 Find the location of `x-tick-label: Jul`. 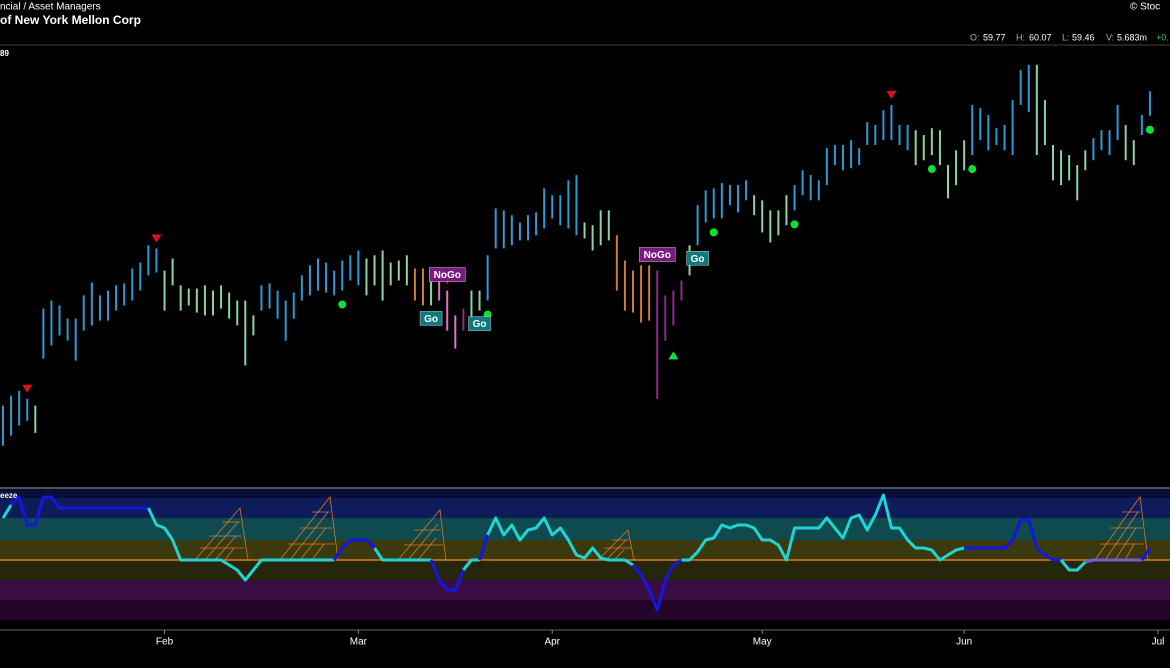

x-tick-label: Jul is located at coordinates (1158, 642).